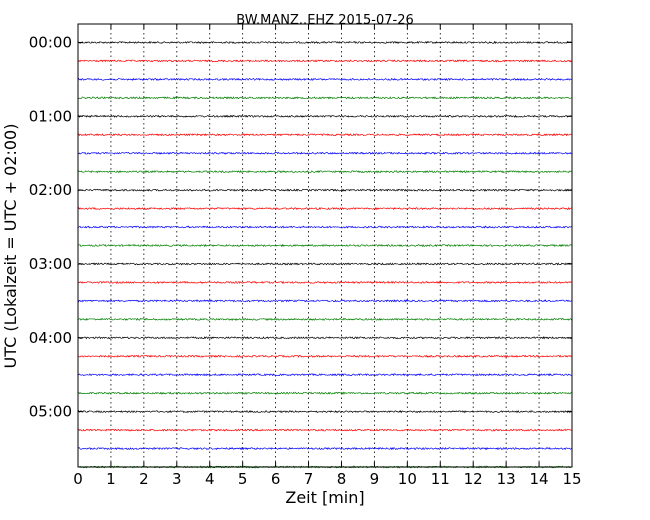  Describe the element at coordinates (440, 479) in the screenshot. I see `x-tick-label: 11` at that location.